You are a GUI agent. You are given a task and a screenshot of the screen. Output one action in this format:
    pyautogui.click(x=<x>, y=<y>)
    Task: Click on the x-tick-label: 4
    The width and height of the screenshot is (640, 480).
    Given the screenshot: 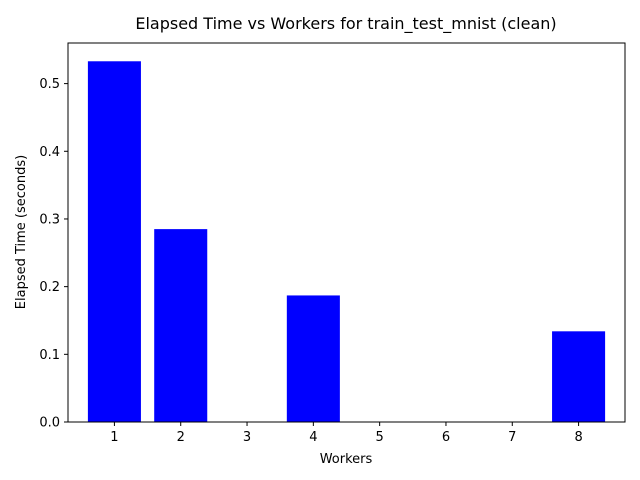 What is the action you would take?
    pyautogui.click(x=313, y=437)
    